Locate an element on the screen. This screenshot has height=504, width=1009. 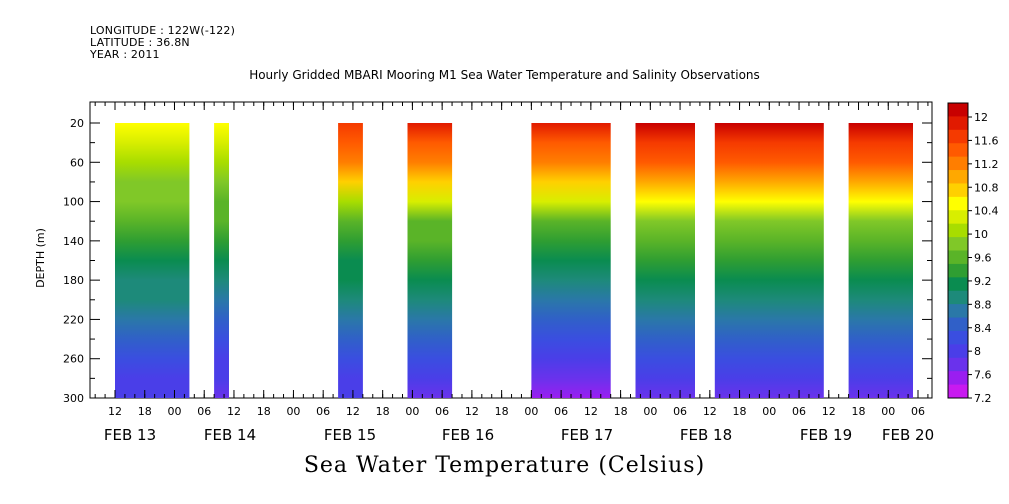
x-date-label: FEB 17 is located at coordinates (587, 435).